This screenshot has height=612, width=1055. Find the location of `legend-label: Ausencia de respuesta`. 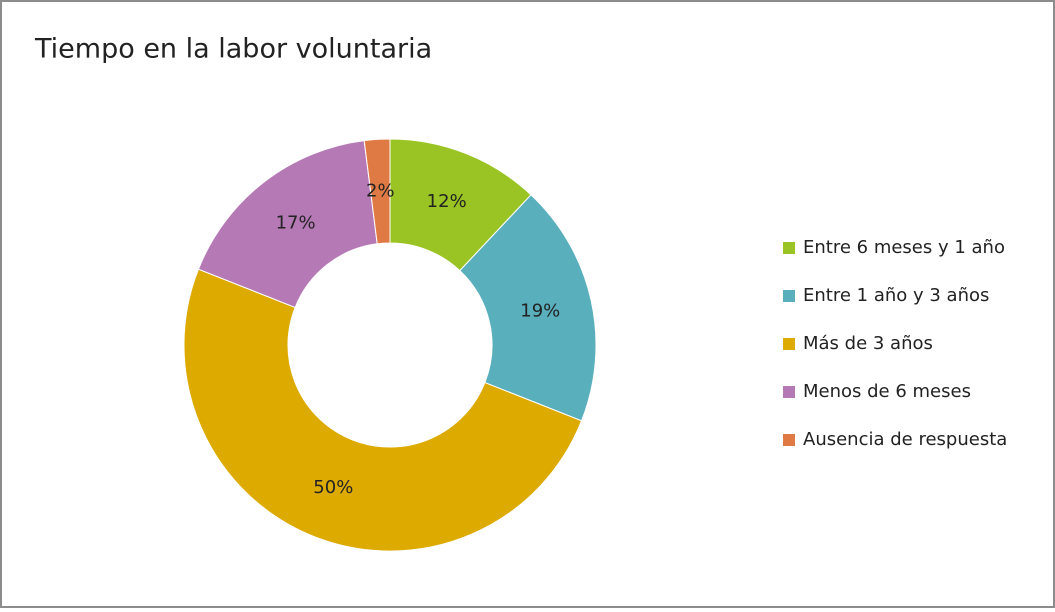

legend-label: Ausencia de respuesta is located at coordinates (905, 439).